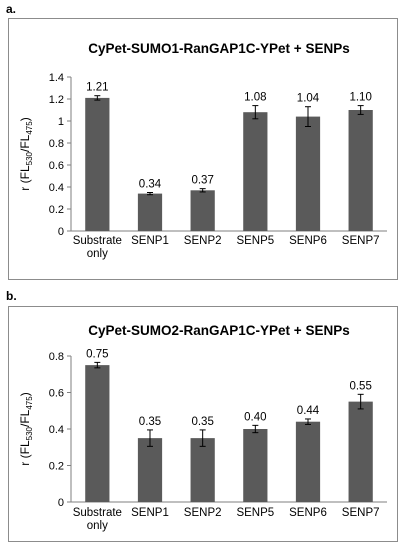 The height and width of the screenshot is (550, 407). Describe the element at coordinates (202, 181) in the screenshot. I see `data-label-2: 0.37` at that location.